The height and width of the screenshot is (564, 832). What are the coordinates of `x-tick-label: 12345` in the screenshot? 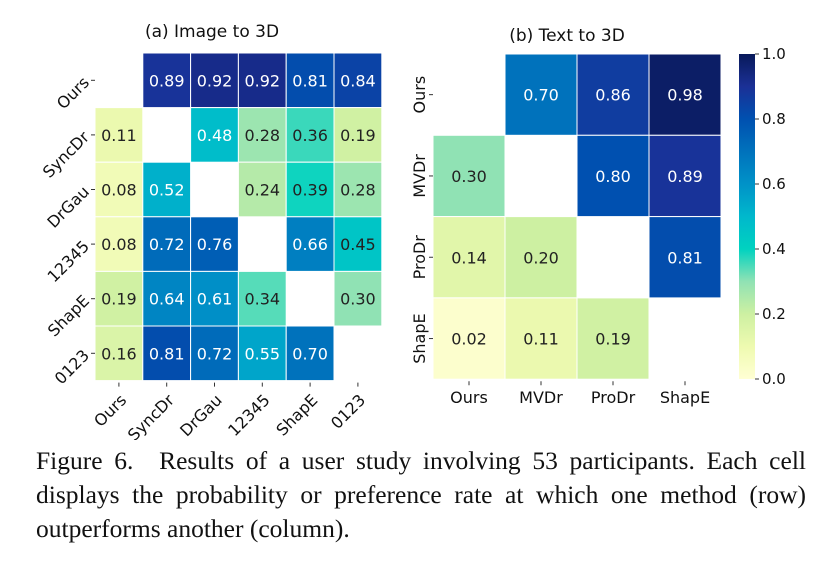 It's located at (248, 414).